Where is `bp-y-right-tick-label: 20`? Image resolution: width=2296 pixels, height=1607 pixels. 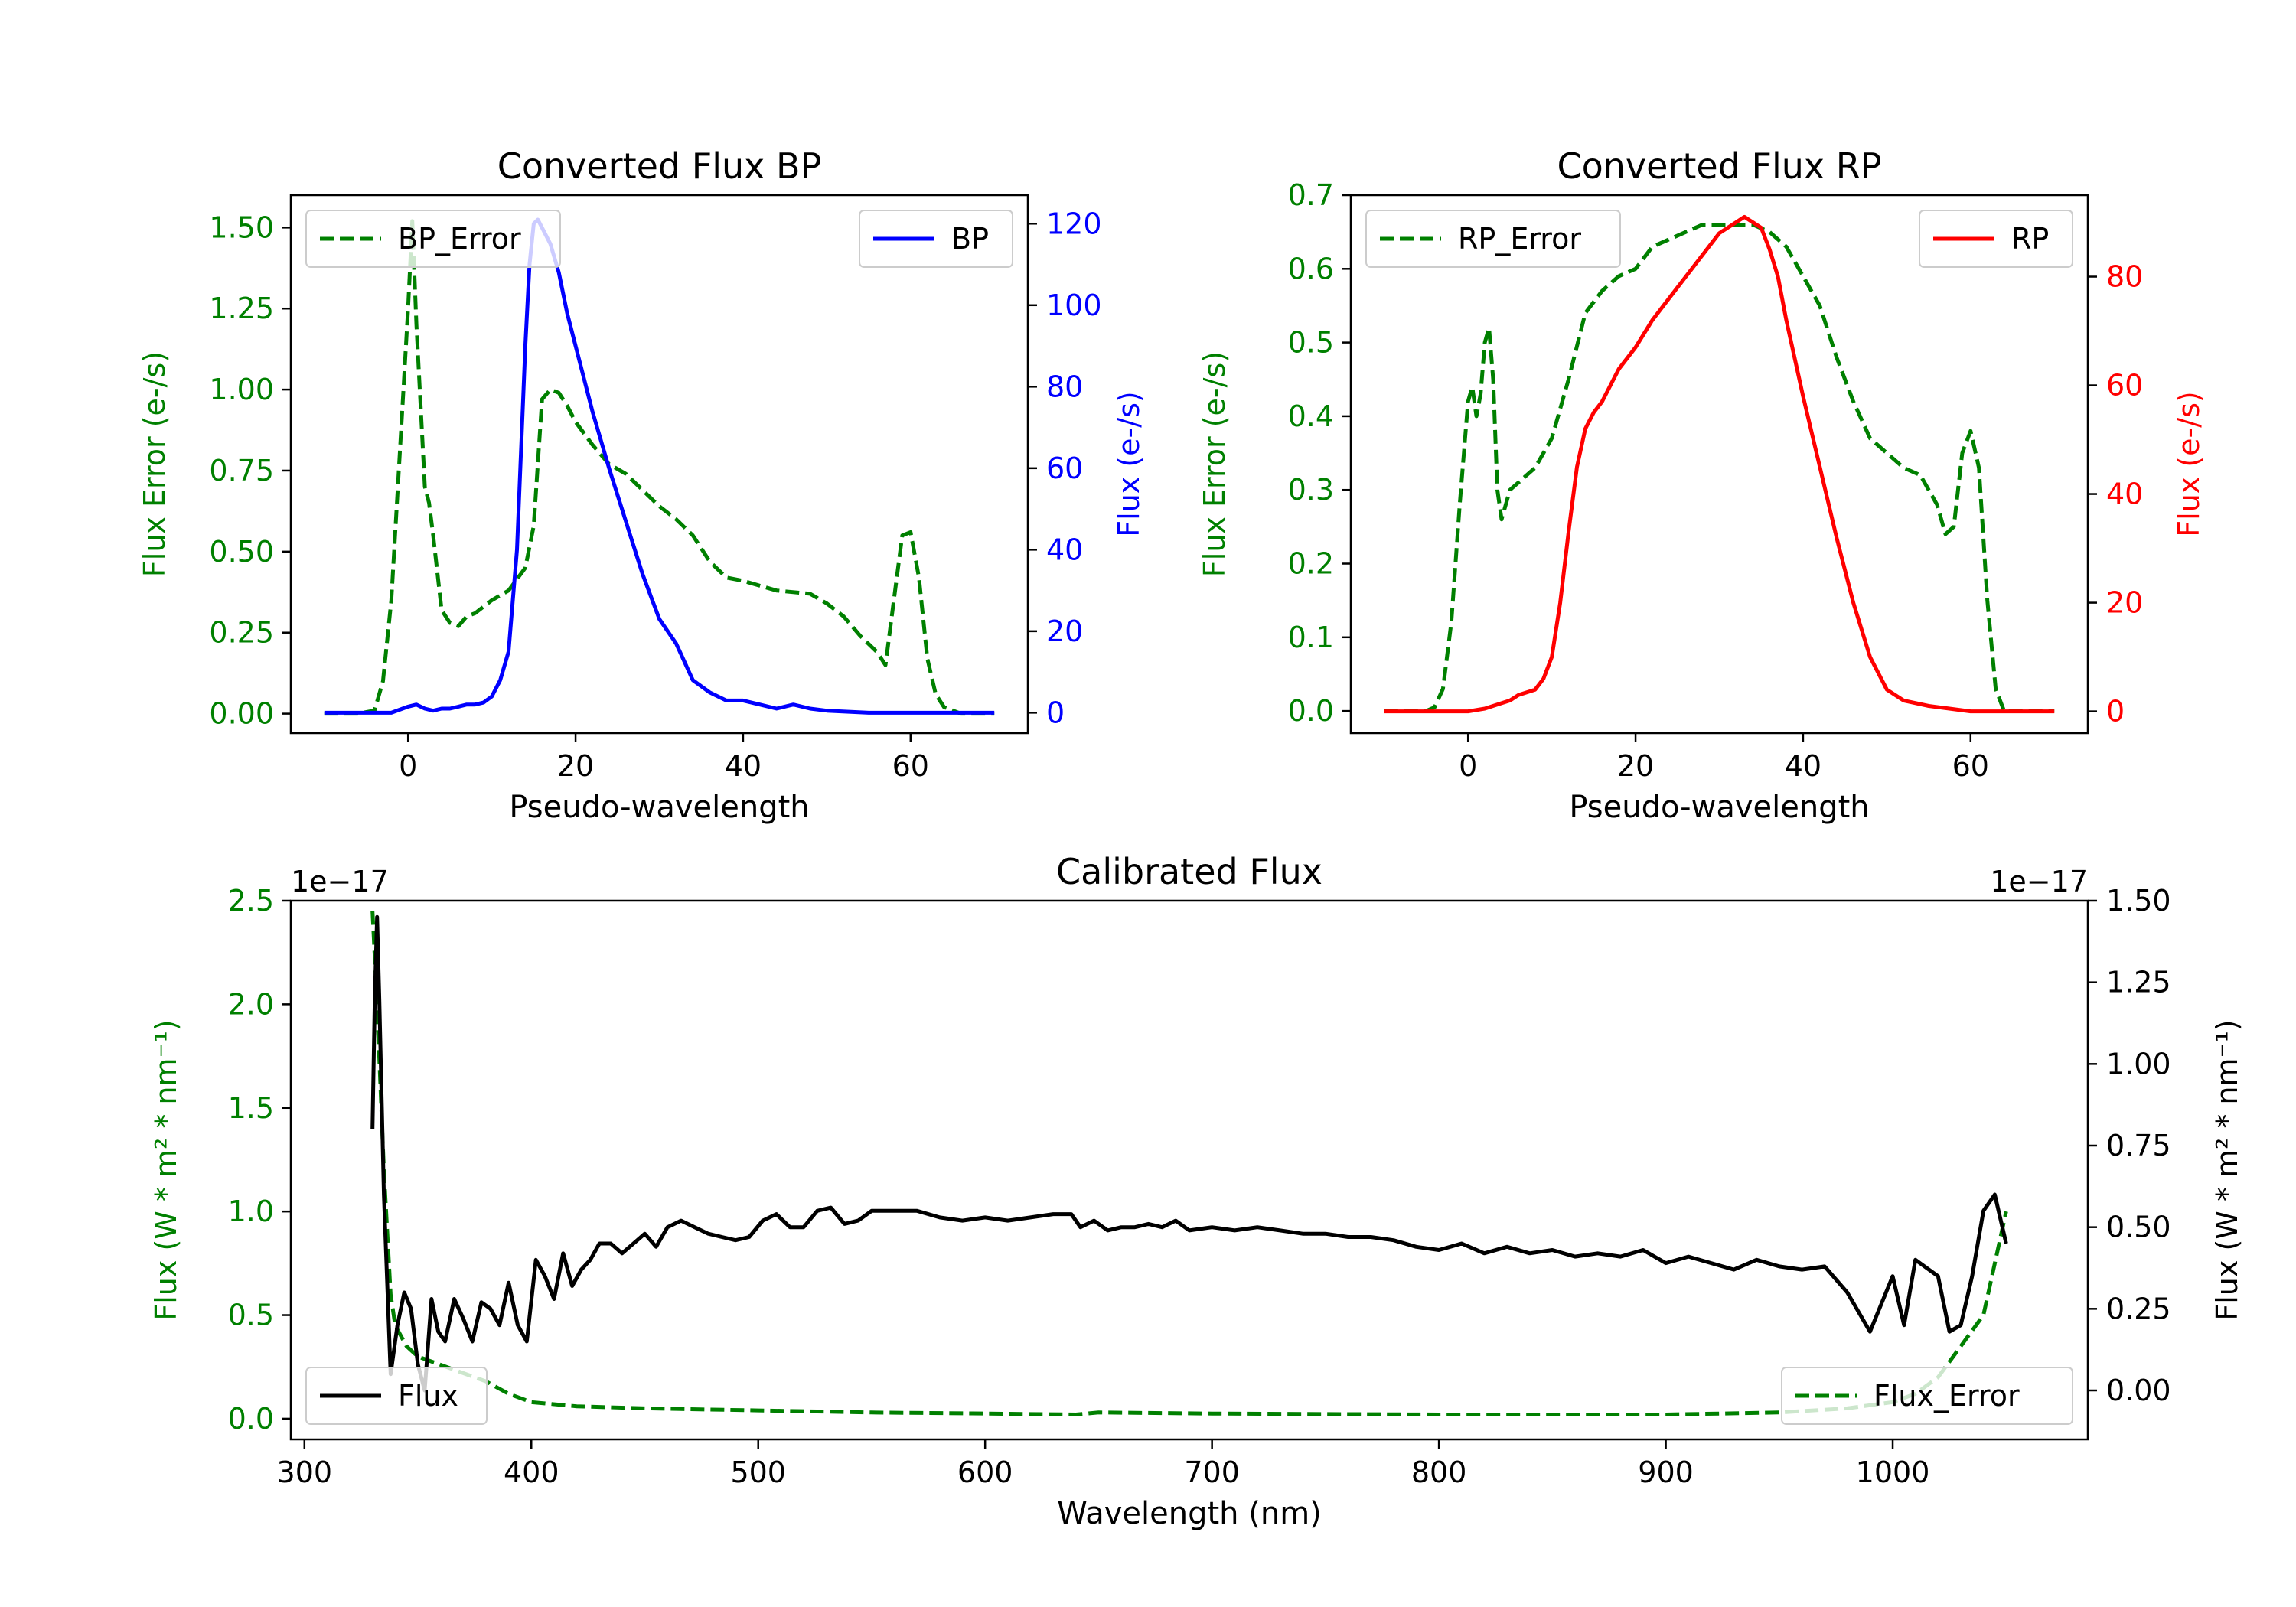
bp-y-right-tick-label: 20 is located at coordinates (1064, 631).